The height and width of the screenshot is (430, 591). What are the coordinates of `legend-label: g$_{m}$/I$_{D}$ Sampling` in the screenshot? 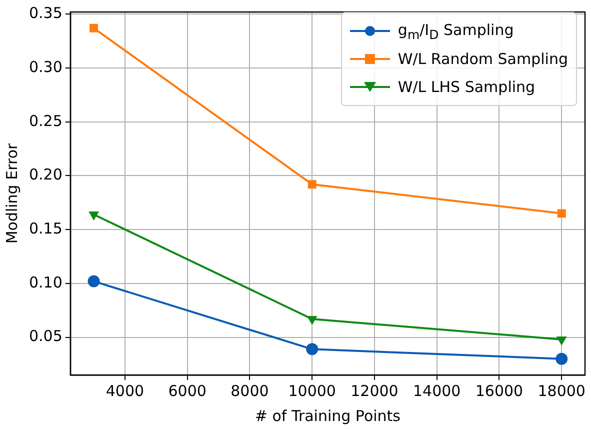 It's located at (456, 31).